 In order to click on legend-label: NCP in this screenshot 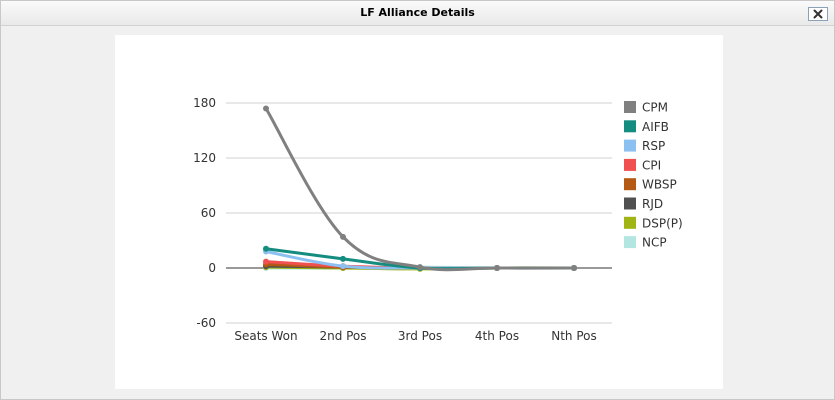, I will do `click(654, 243)`.